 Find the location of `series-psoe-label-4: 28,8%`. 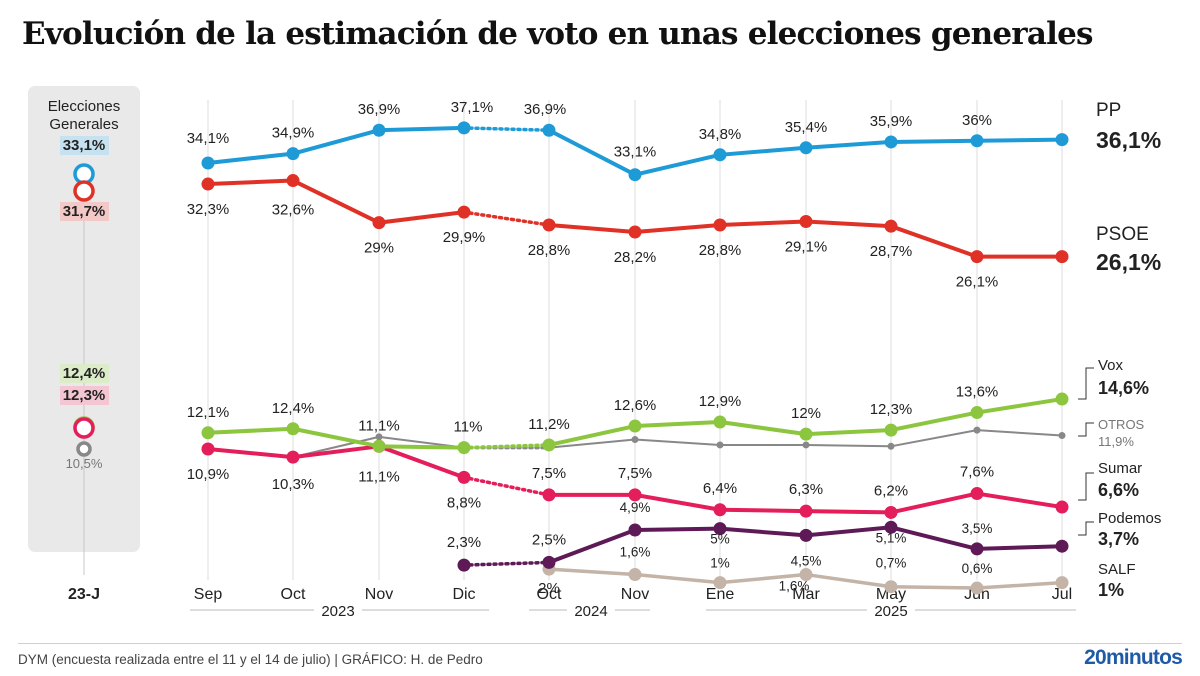

series-psoe-label-4: 28,8% is located at coordinates (549, 250).